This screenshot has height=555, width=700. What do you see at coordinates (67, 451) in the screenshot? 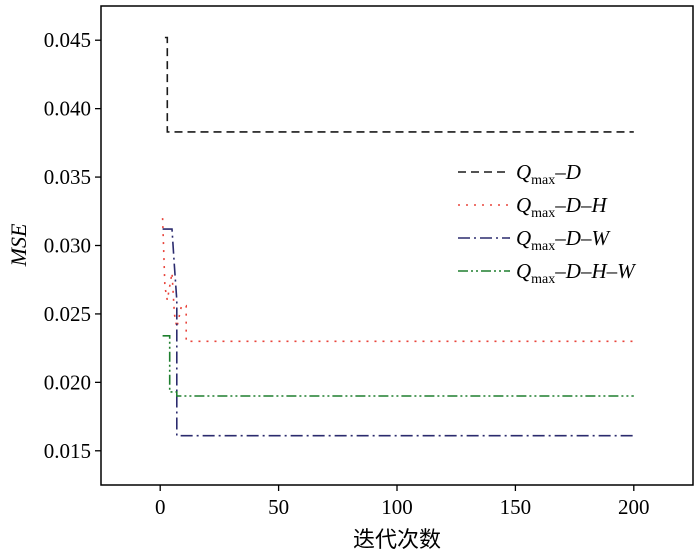
I see `y-tick-label: 0.015` at bounding box center [67, 451].